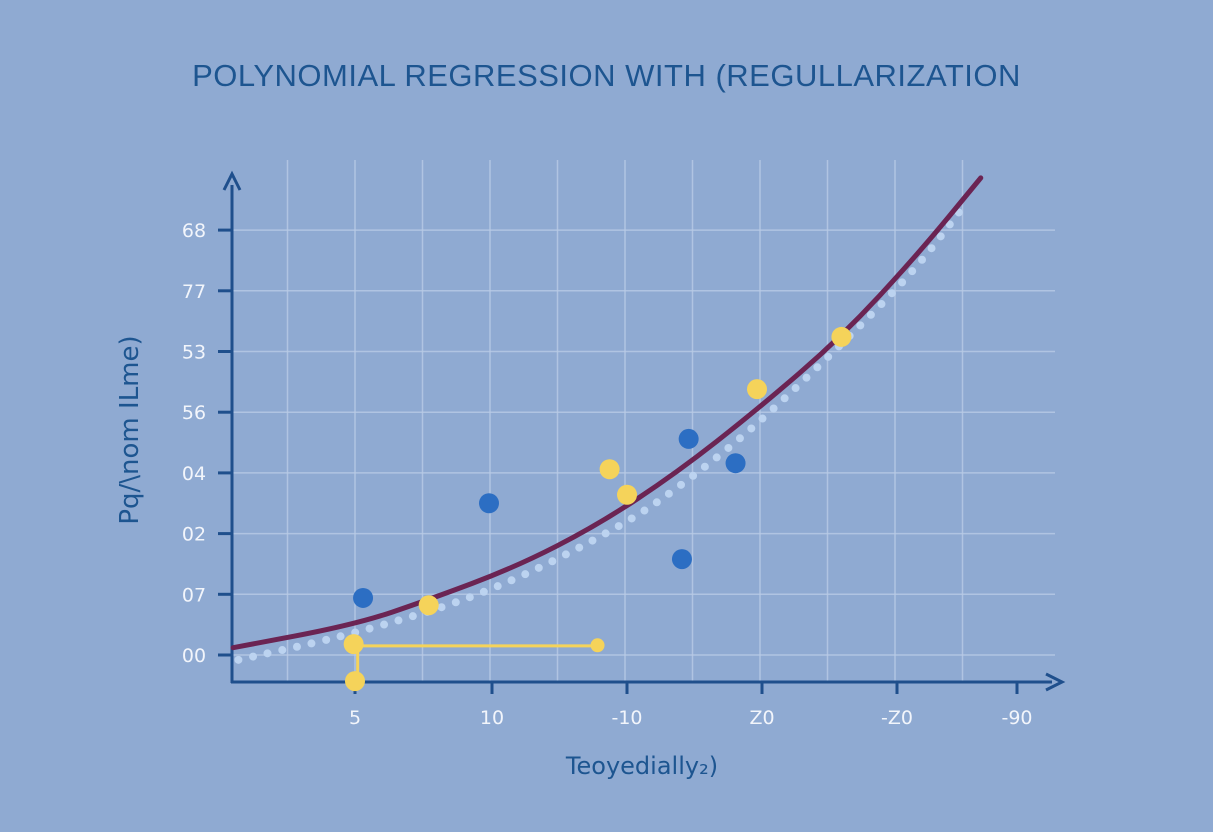  What do you see at coordinates (194, 413) in the screenshot?
I see `y-tick-label: 56` at bounding box center [194, 413].